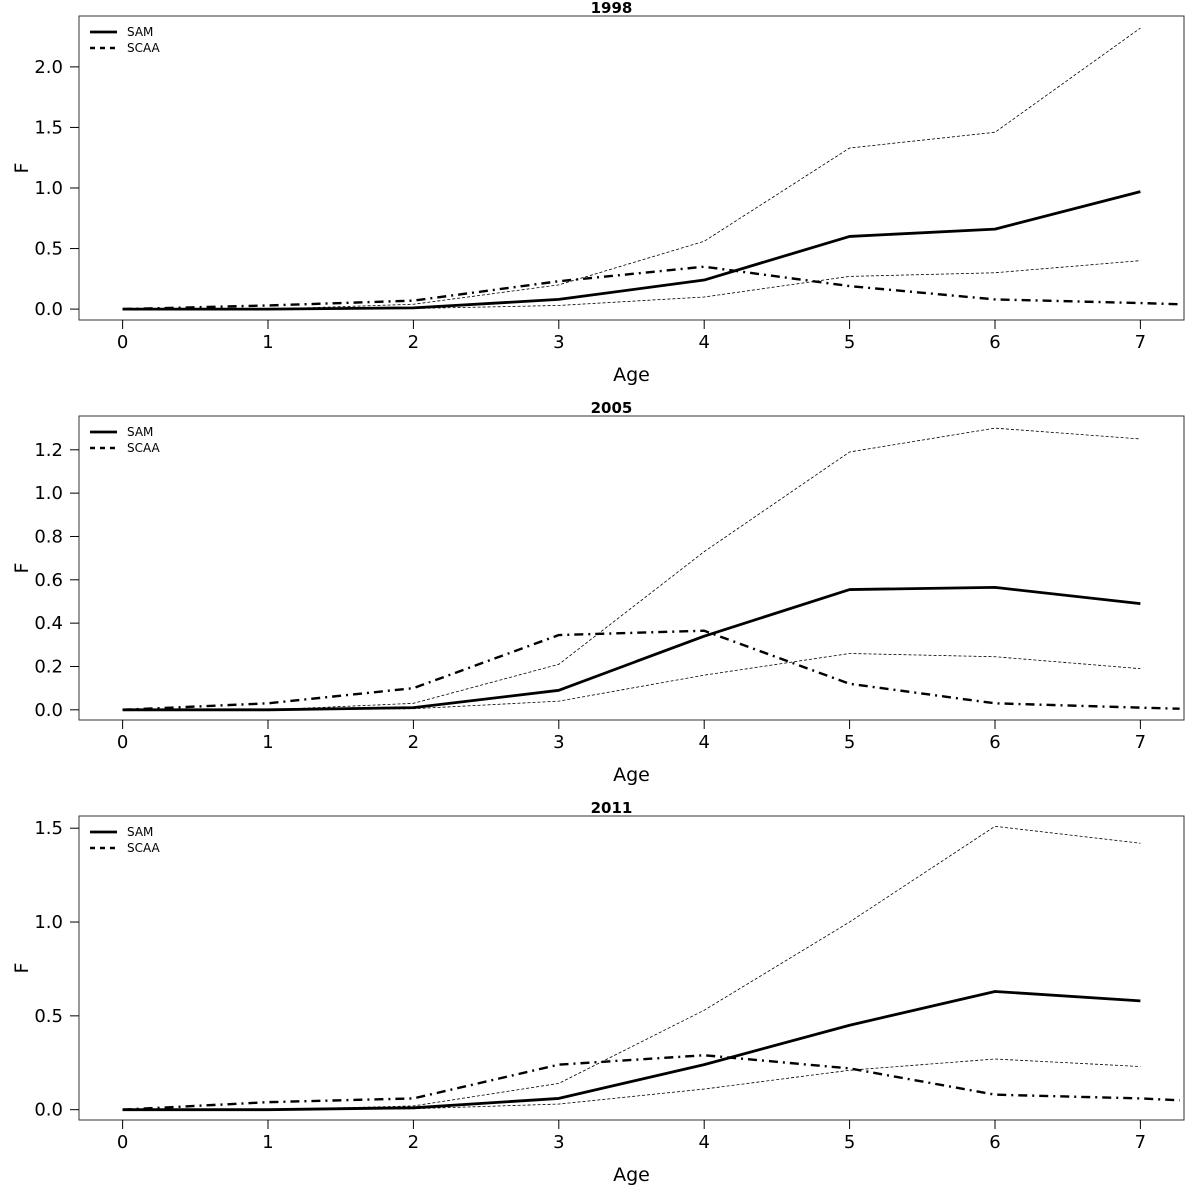 The height and width of the screenshot is (1200, 1200). I want to click on chart-title: 2005, so click(612, 408).